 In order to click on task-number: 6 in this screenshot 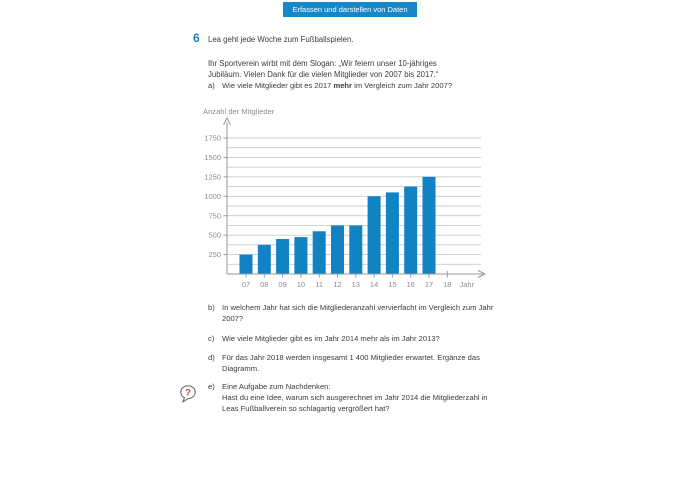, I will do `click(196, 38)`.